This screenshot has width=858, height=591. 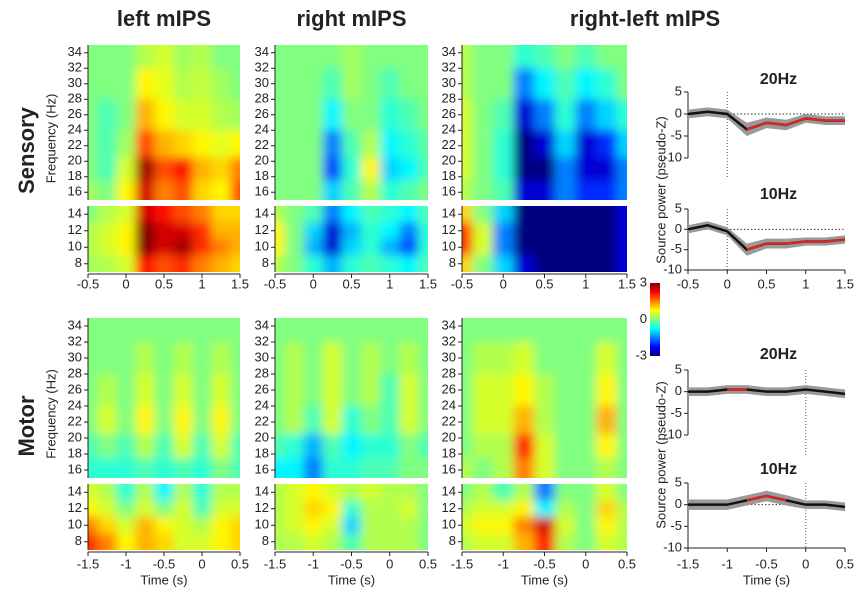 What do you see at coordinates (262, 160) in the screenshot?
I see `y-tick-label: 20` at bounding box center [262, 160].